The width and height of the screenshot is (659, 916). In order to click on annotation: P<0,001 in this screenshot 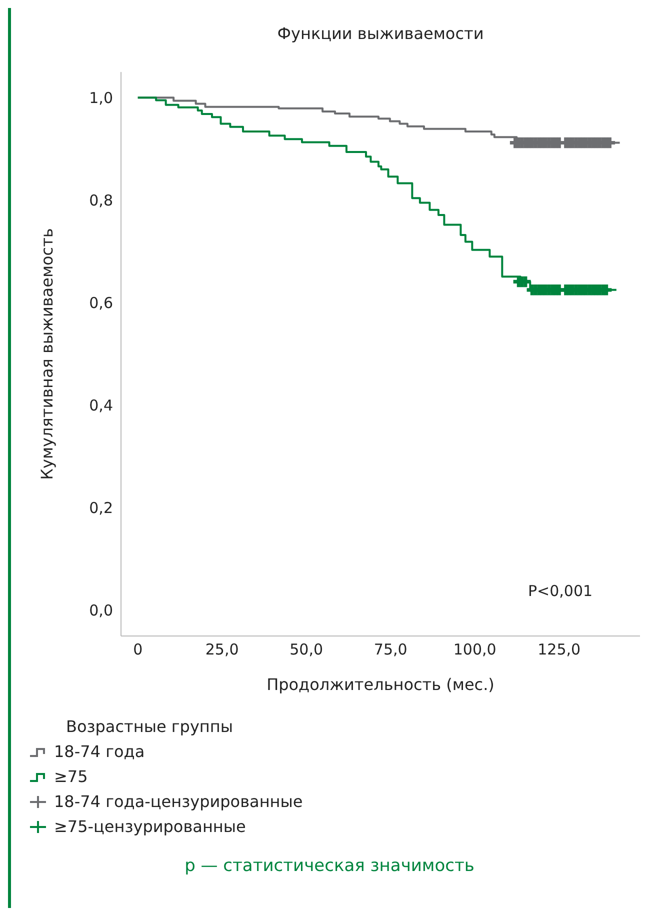, I will do `click(560, 591)`.